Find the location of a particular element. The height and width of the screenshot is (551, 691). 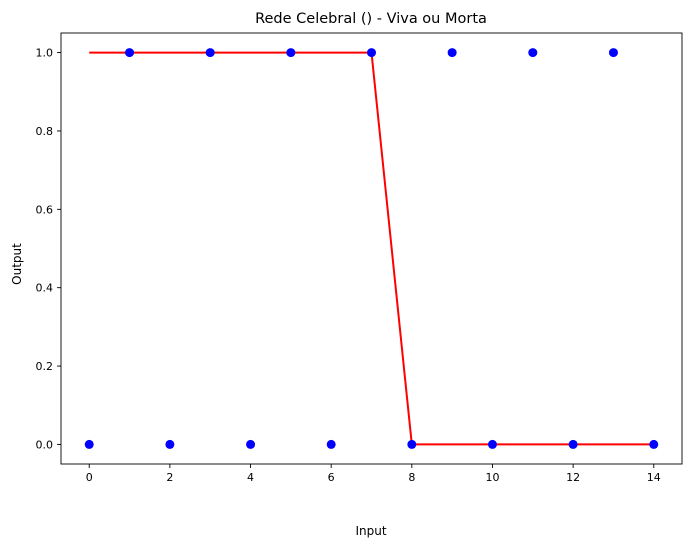

y-tick-label: 0.0 is located at coordinates (45, 444).